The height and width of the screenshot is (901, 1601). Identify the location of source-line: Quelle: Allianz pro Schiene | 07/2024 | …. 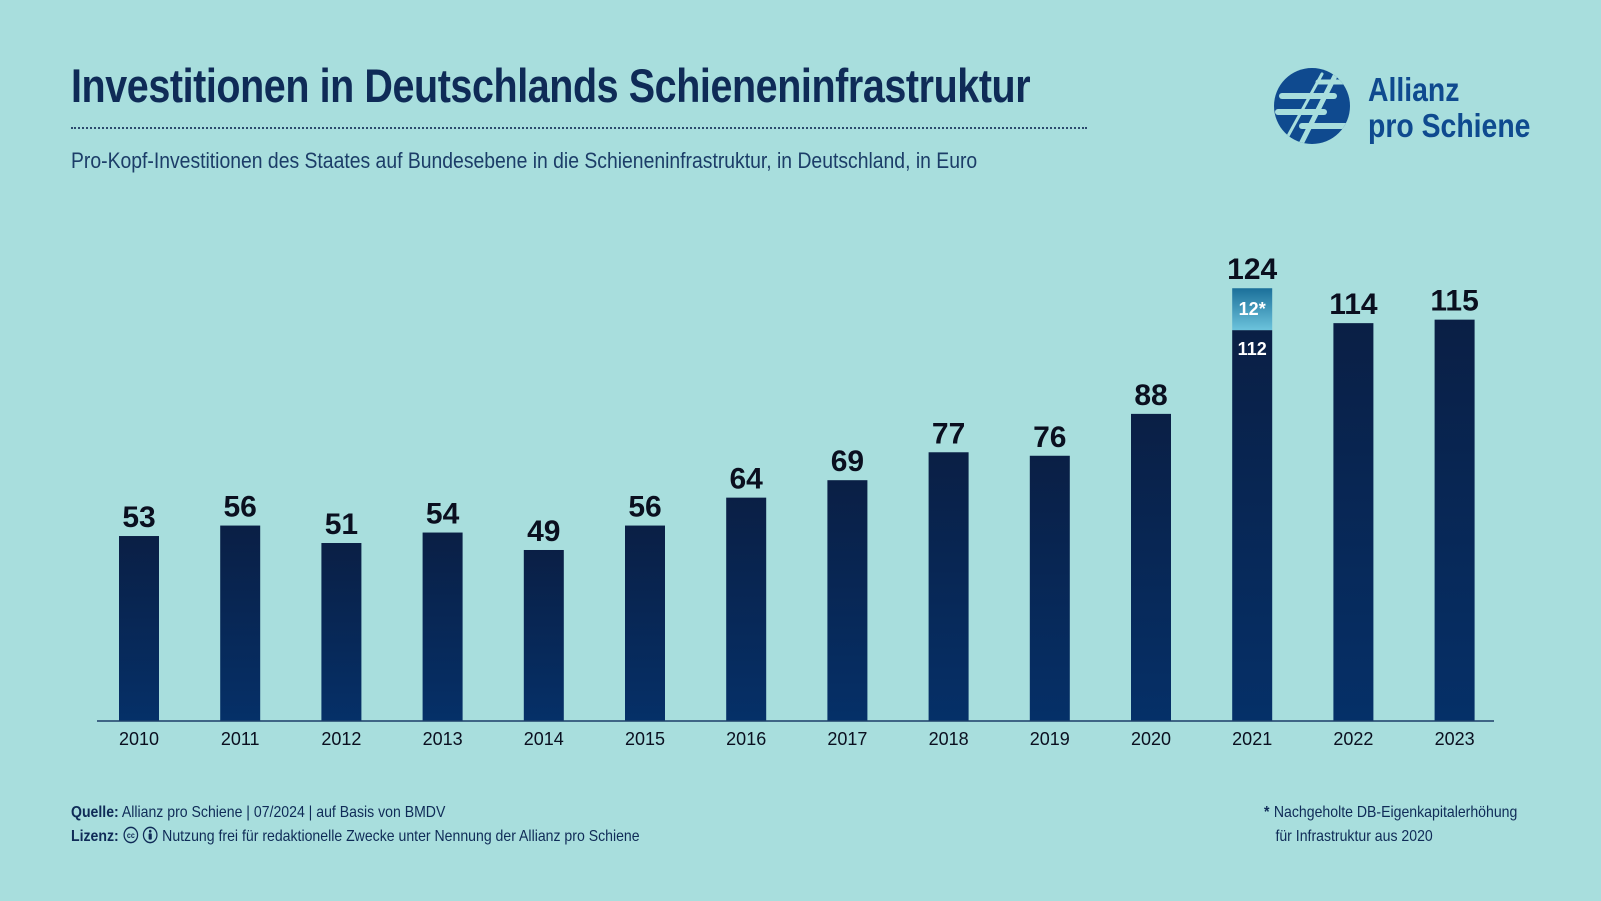
(355, 813).